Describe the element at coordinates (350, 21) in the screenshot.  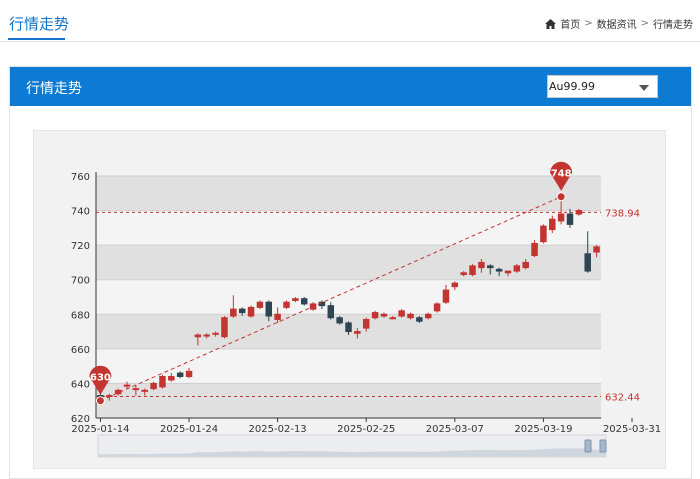
I see `top-bar: 行情走势 首页 > 数据资讯 > 行情走势` at that location.